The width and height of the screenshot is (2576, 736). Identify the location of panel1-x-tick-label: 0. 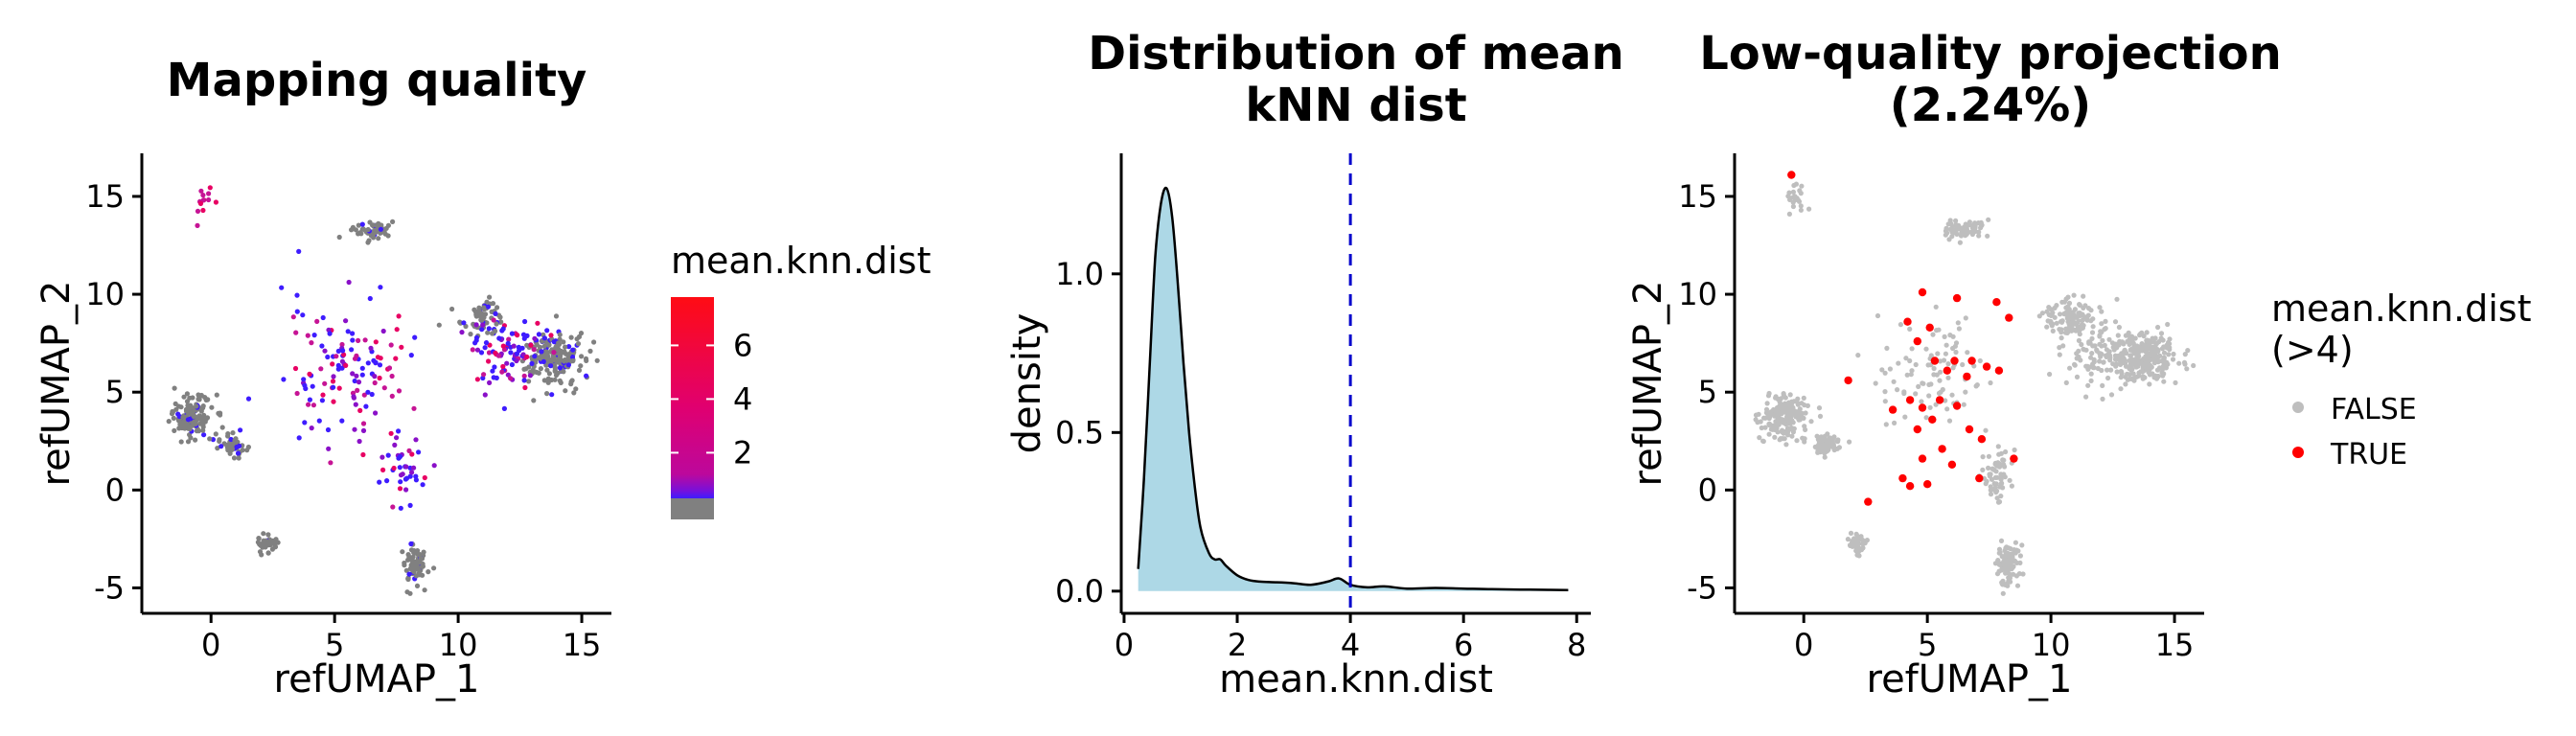
(210, 645).